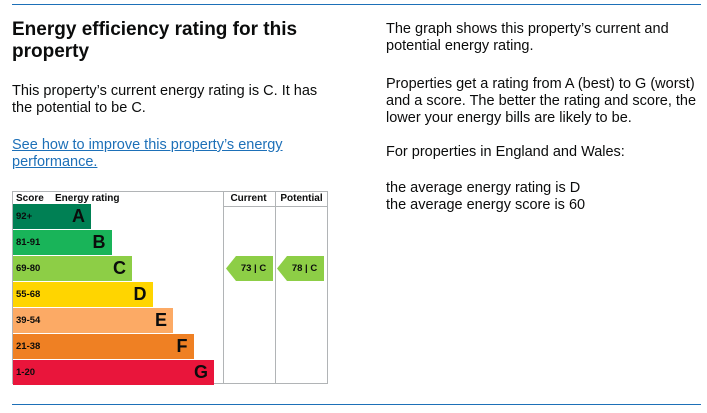  I want to click on band-score-range: 92+, so click(24, 216).